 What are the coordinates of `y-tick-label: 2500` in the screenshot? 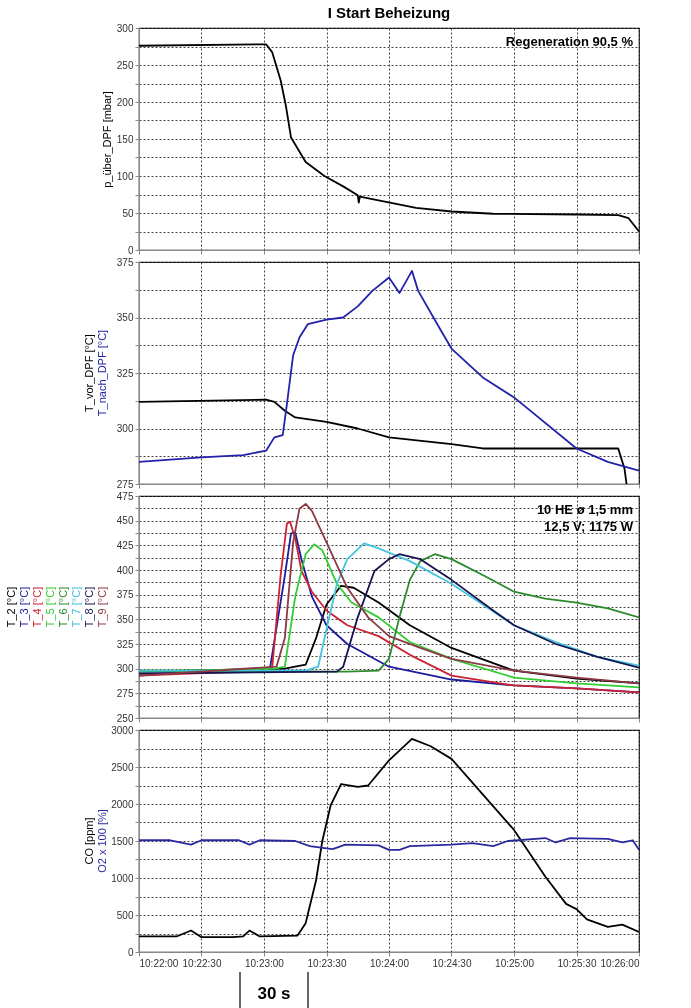 It's located at (122, 767).